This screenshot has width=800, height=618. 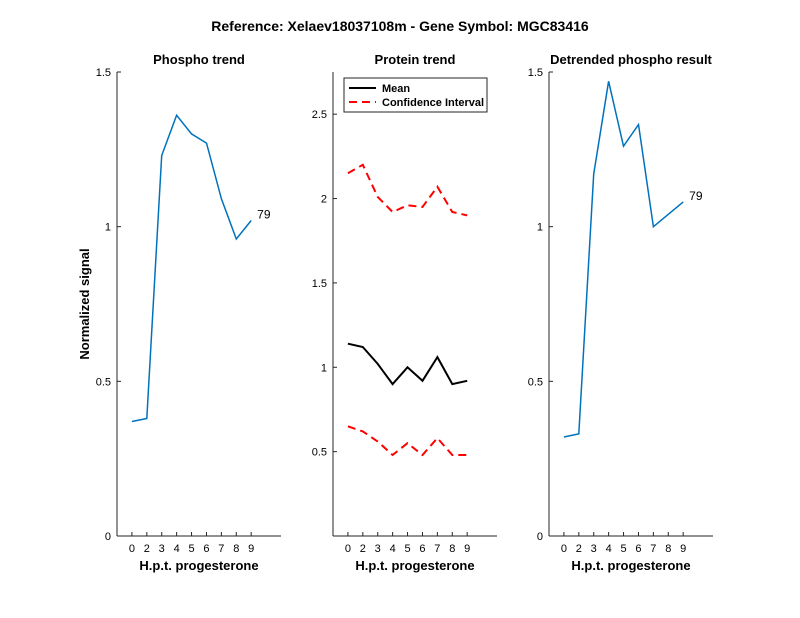 What do you see at coordinates (396, 89) in the screenshot?
I see `legend-entry: Mean` at bounding box center [396, 89].